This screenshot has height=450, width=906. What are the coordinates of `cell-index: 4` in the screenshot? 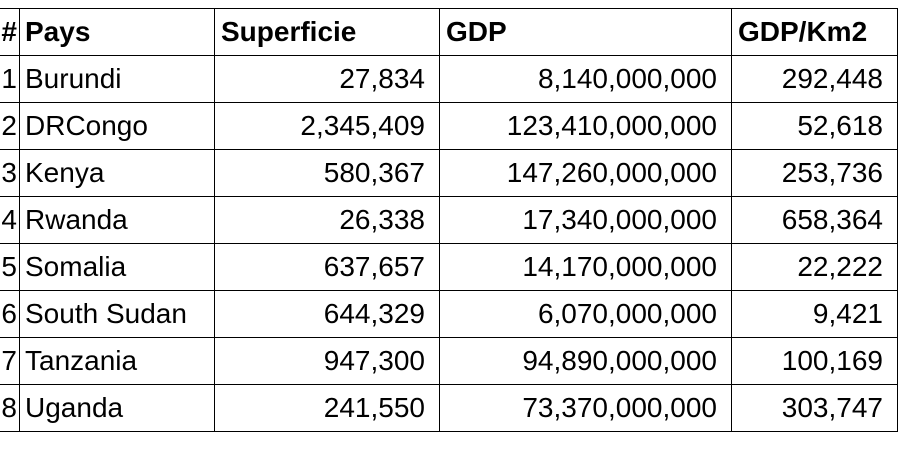 It's located at (10, 220).